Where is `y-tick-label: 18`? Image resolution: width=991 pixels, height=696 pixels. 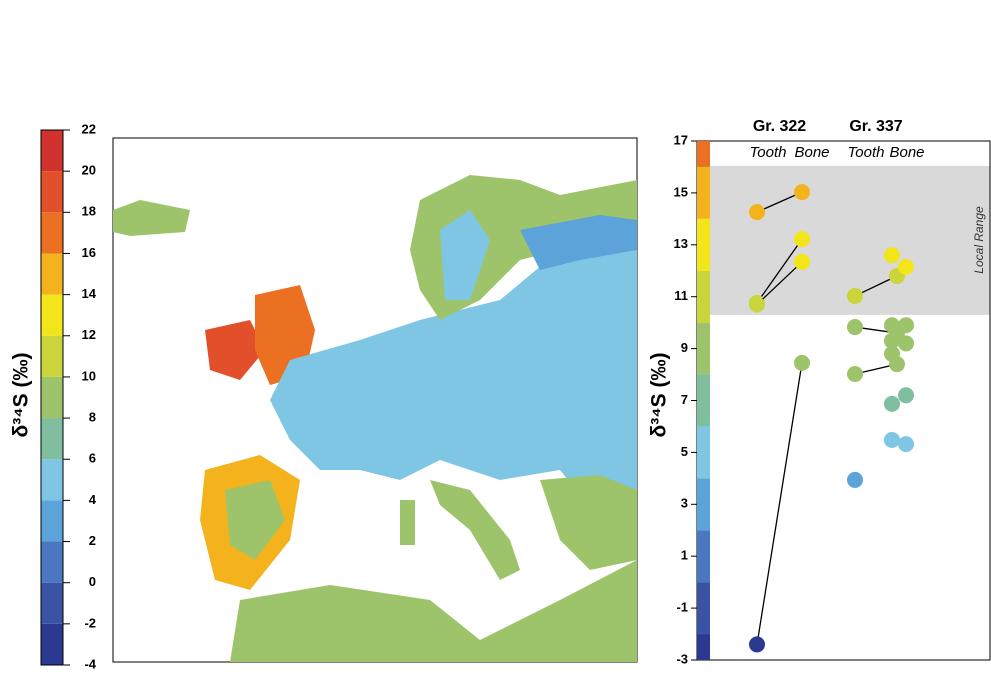
y-tick-label: 18 is located at coordinates (89, 211).